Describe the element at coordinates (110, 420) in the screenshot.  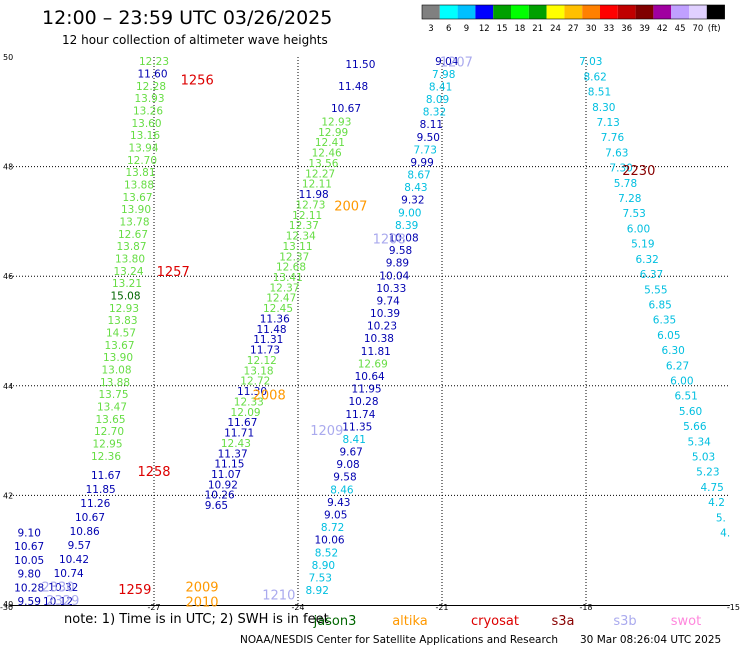
I see `wave-height-value: 13.65` at that location.